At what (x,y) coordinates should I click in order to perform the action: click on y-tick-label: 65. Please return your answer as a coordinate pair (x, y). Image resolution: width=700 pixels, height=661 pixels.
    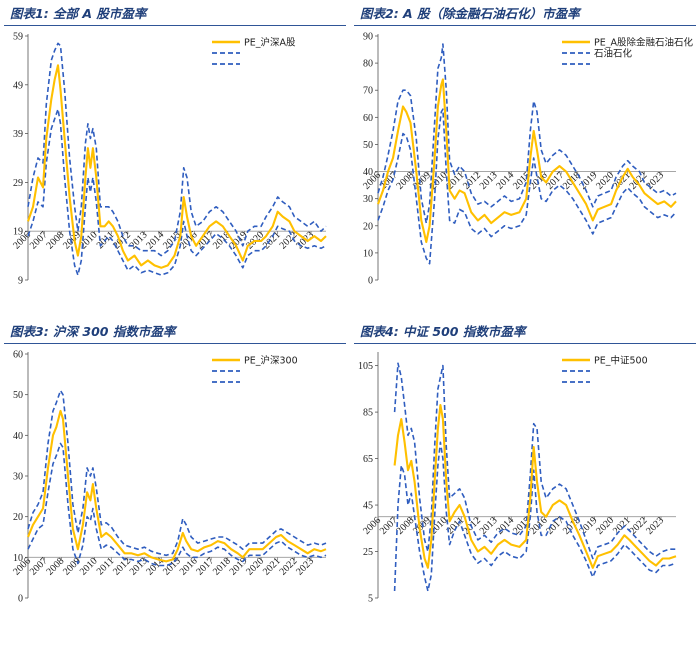
    Looking at the image, I should click on (368, 459).